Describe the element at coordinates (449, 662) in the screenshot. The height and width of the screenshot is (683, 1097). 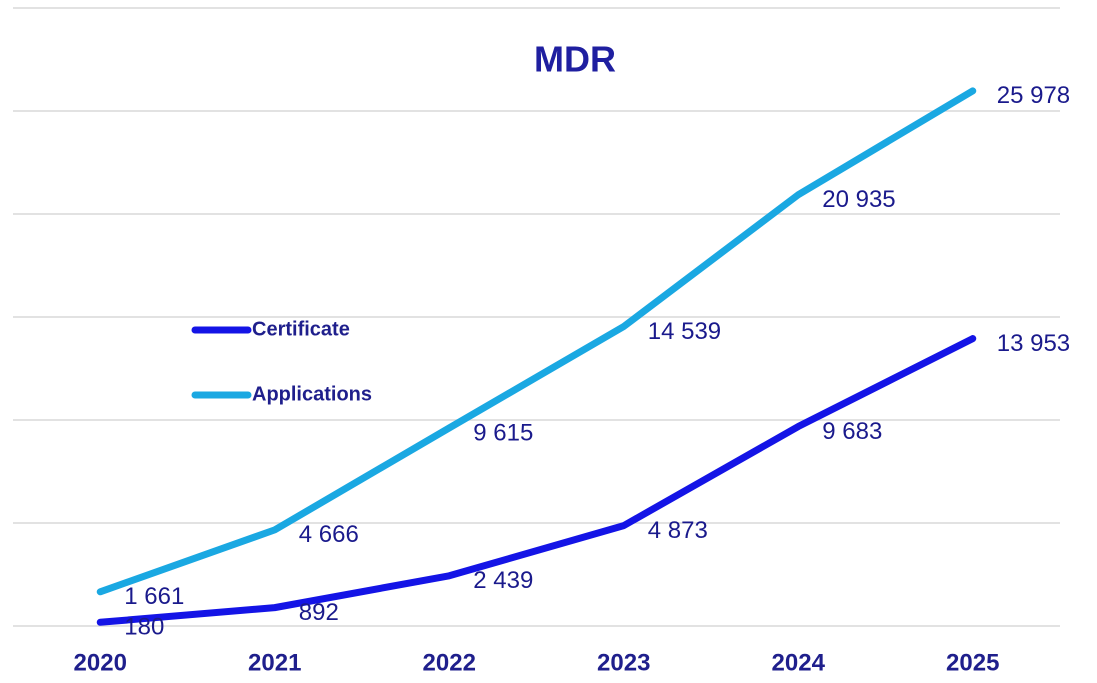
I see `x-tick-label: 2022` at that location.